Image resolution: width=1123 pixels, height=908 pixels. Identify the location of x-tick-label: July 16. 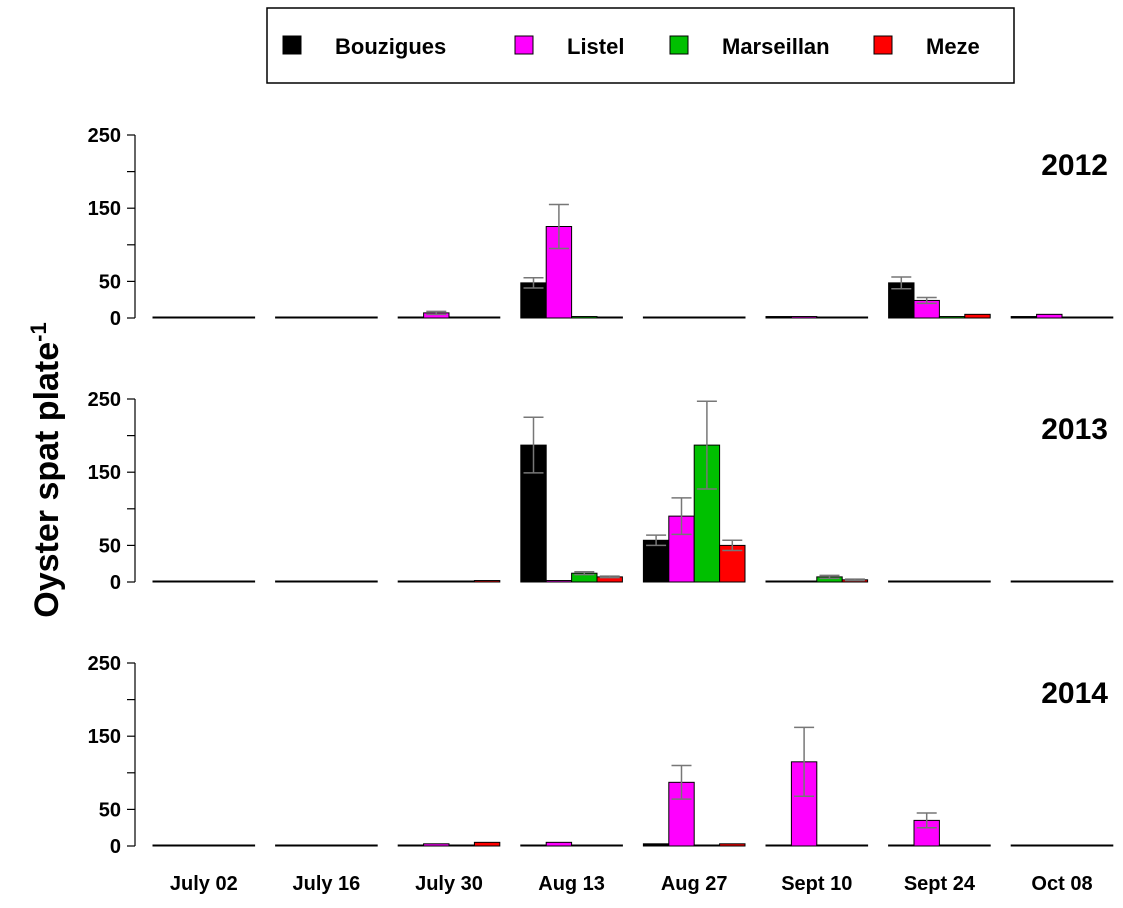
(326, 884).